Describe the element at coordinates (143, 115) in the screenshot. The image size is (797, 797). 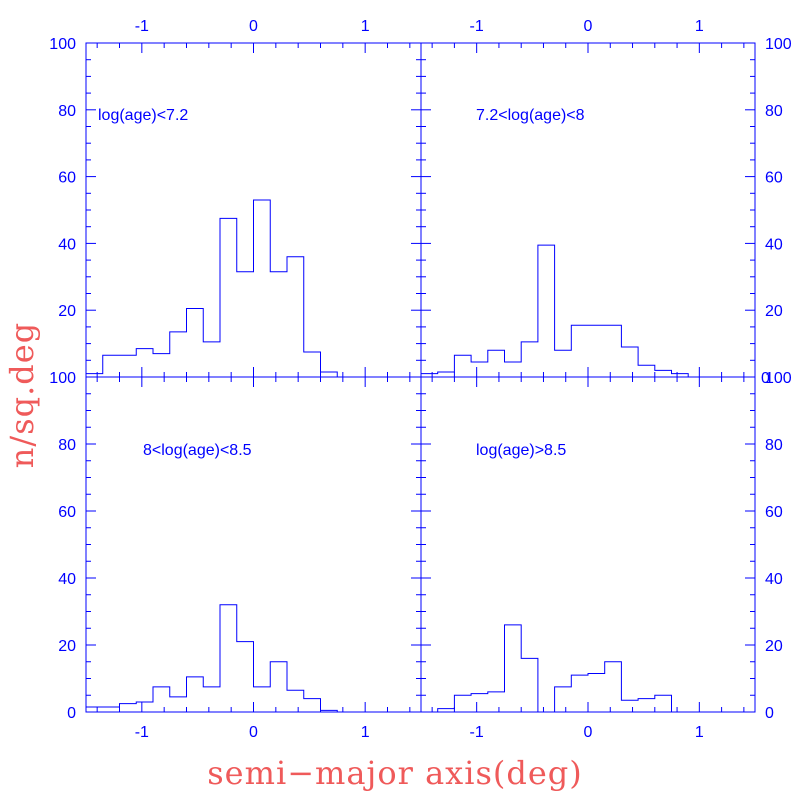
I see `panel-label: log(age)<7.2` at that location.